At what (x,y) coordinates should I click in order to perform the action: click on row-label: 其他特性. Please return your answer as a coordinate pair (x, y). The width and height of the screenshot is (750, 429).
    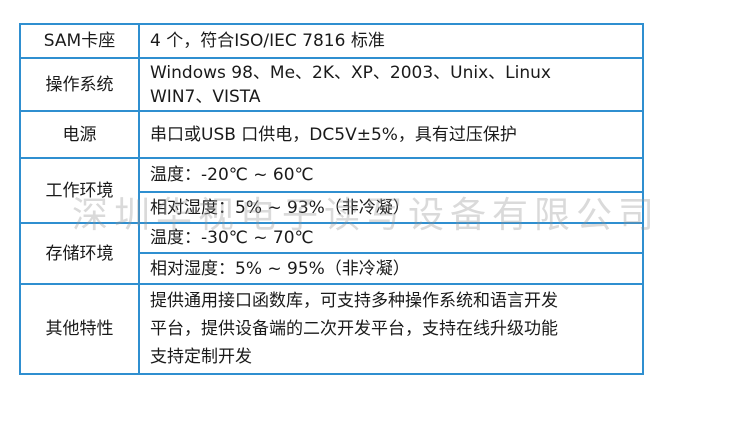
    Looking at the image, I should click on (79, 329).